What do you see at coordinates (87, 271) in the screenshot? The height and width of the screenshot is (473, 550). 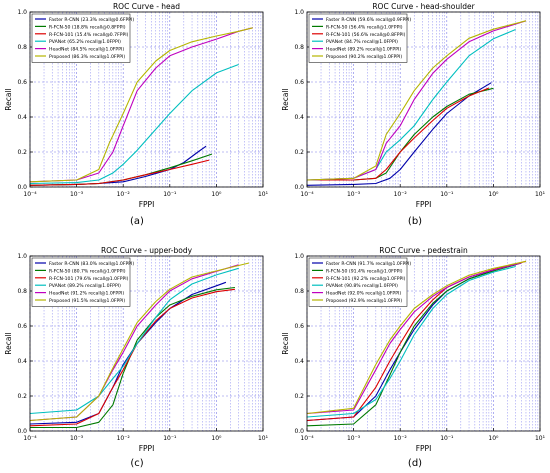 I see `legend-entry: R-FCN-50 (80.7% recall@1.0FPPI)` at bounding box center [87, 271].